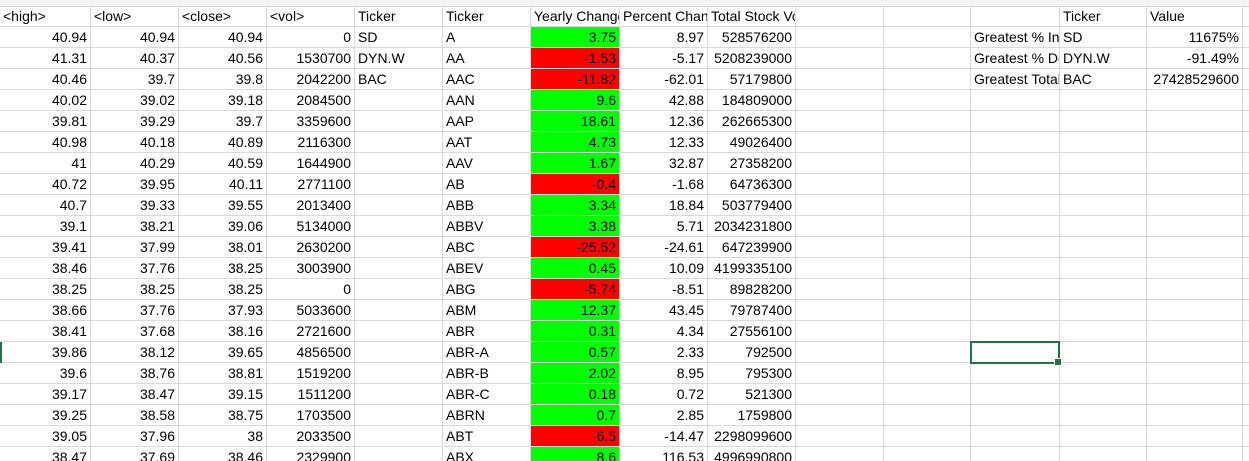  Describe the element at coordinates (45, 226) in the screenshot. I see `high-cell: 39.1` at that location.